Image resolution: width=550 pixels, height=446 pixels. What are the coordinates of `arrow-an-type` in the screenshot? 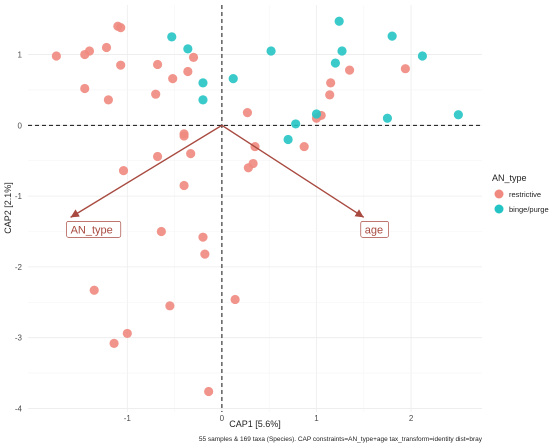 It's located at (146, 171).